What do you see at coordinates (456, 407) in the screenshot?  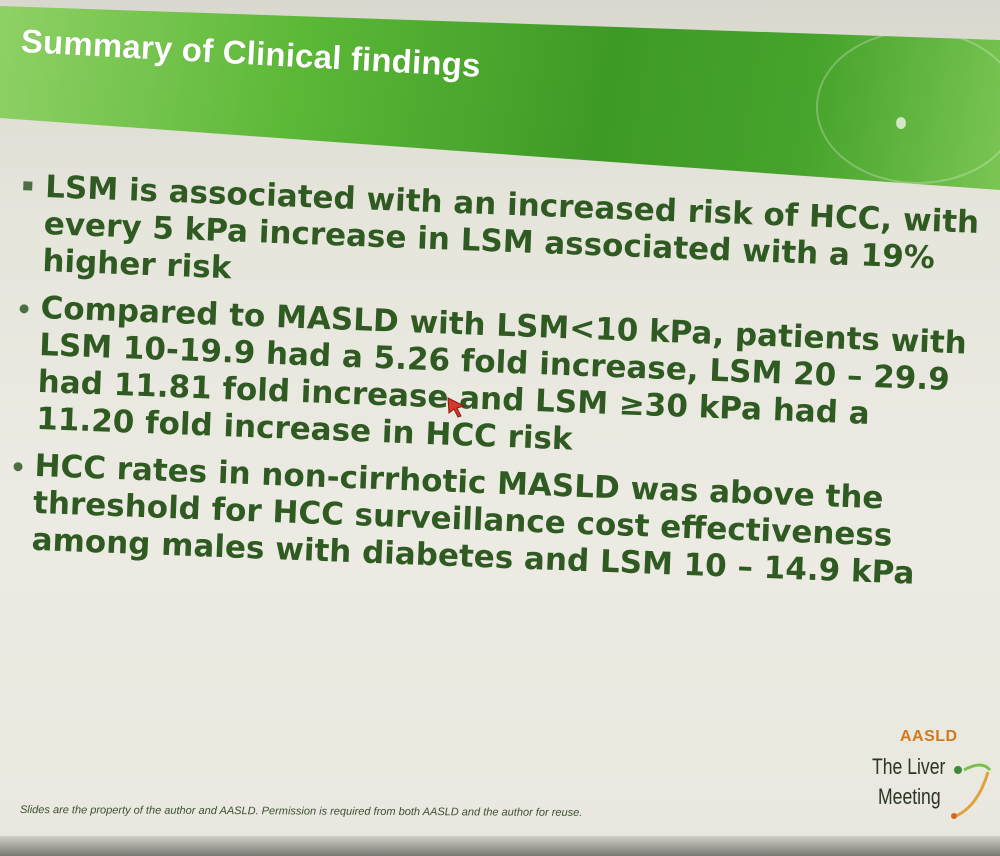 I see `mouse-pointer-icon` at bounding box center [456, 407].